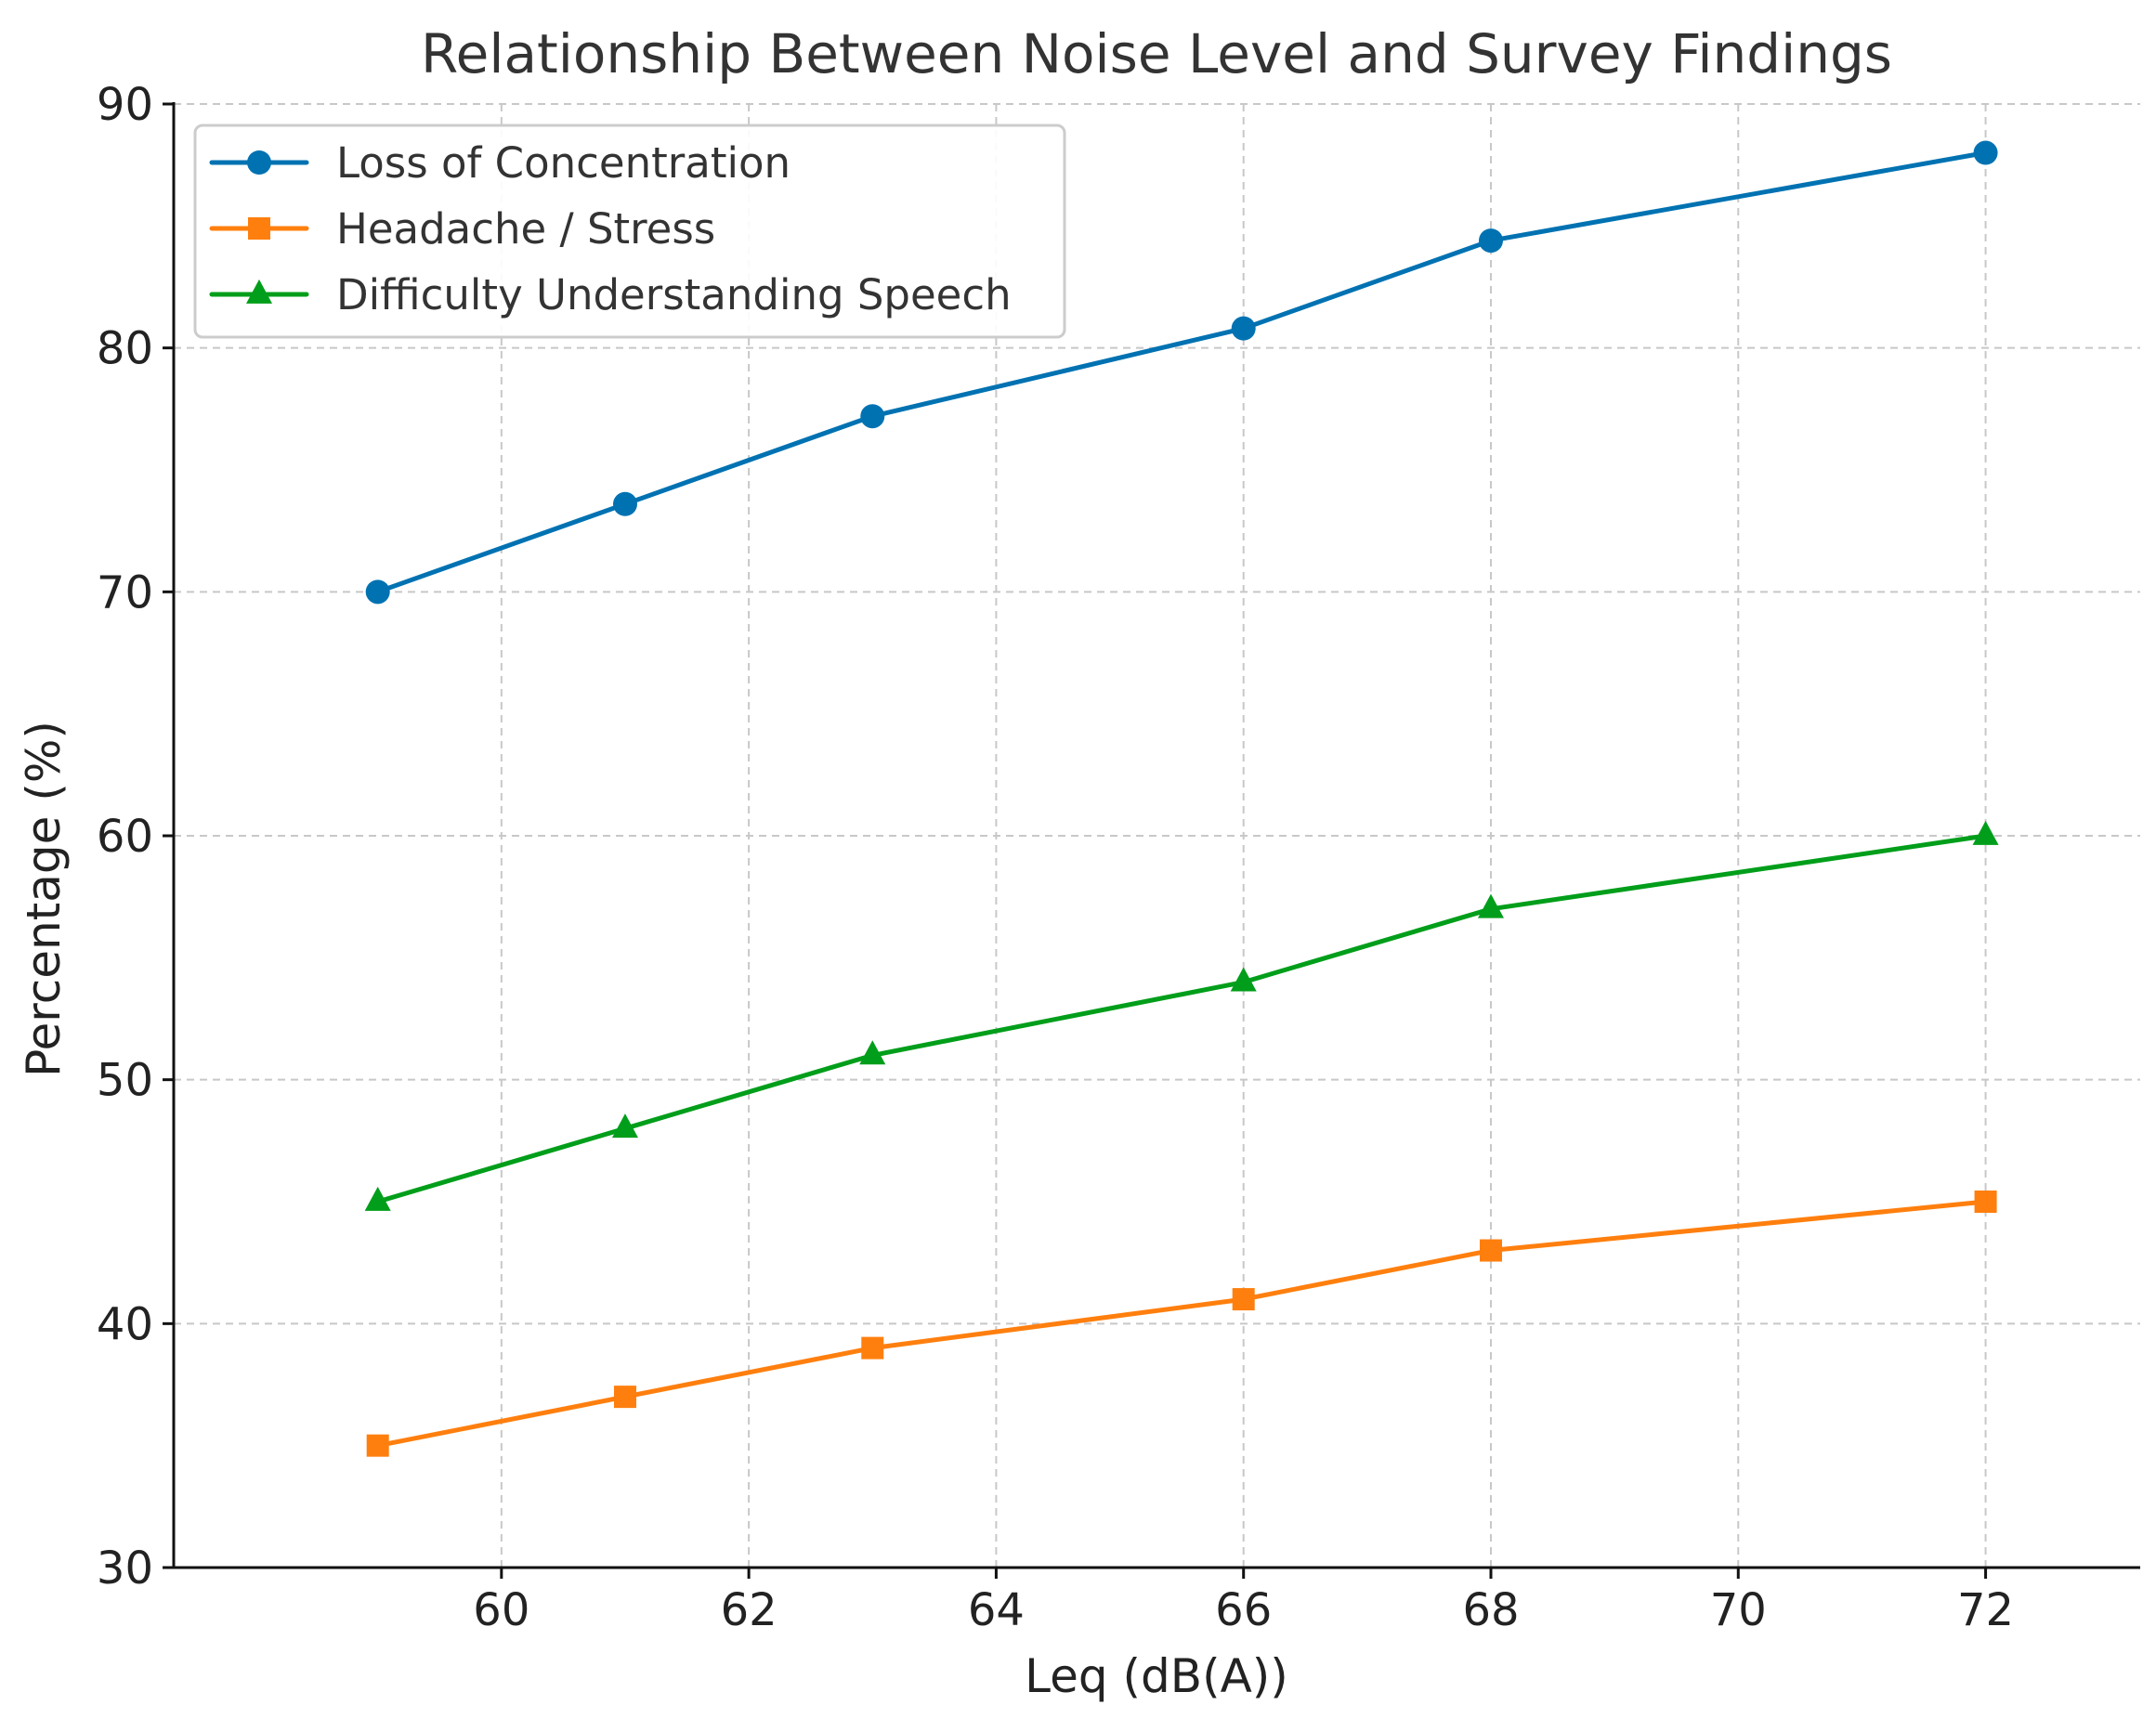 The width and height of the screenshot is (2156, 1718). I want to click on legend-label: Loss of Concentration, so click(563, 163).